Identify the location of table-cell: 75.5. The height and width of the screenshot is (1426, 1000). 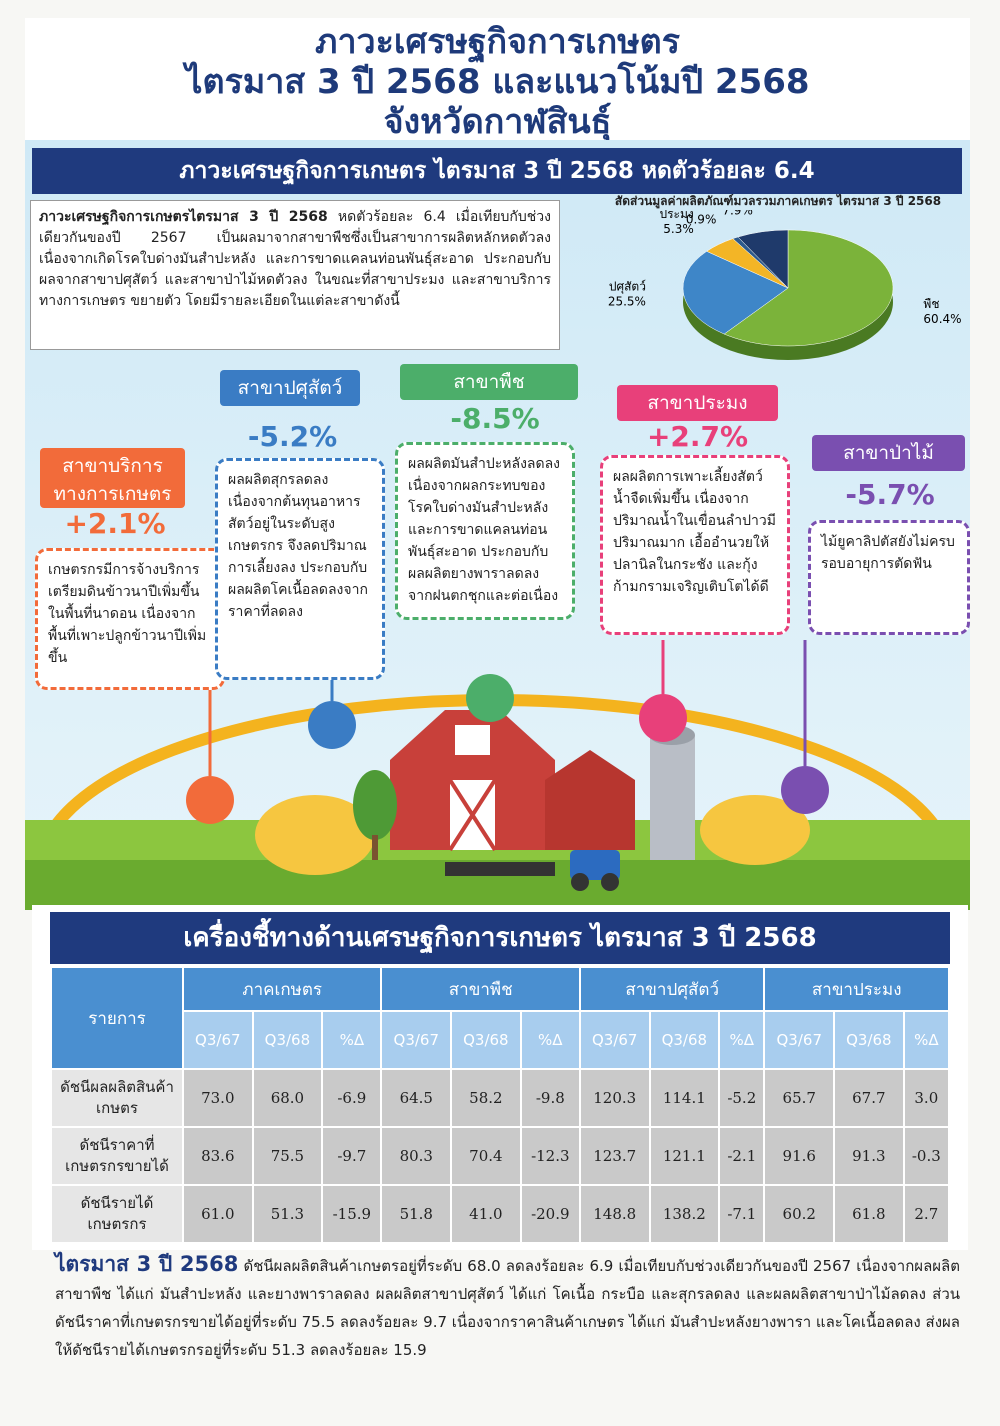
(287, 1156).